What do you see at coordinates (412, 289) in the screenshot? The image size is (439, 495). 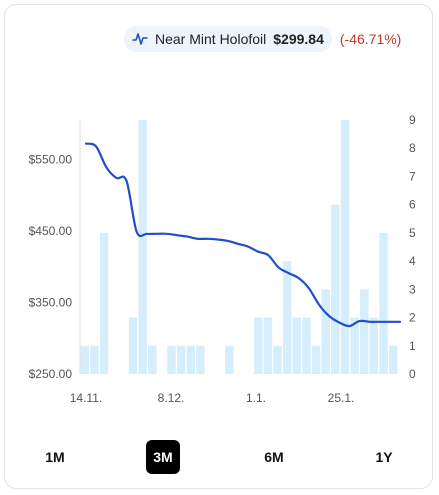 I see `y-right-tick-label: 3` at bounding box center [412, 289].